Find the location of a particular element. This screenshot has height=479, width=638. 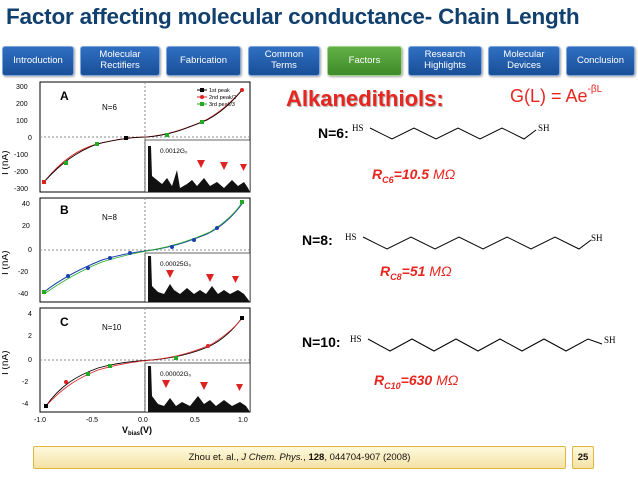

nav-tab-factors: Factors is located at coordinates (364, 61).